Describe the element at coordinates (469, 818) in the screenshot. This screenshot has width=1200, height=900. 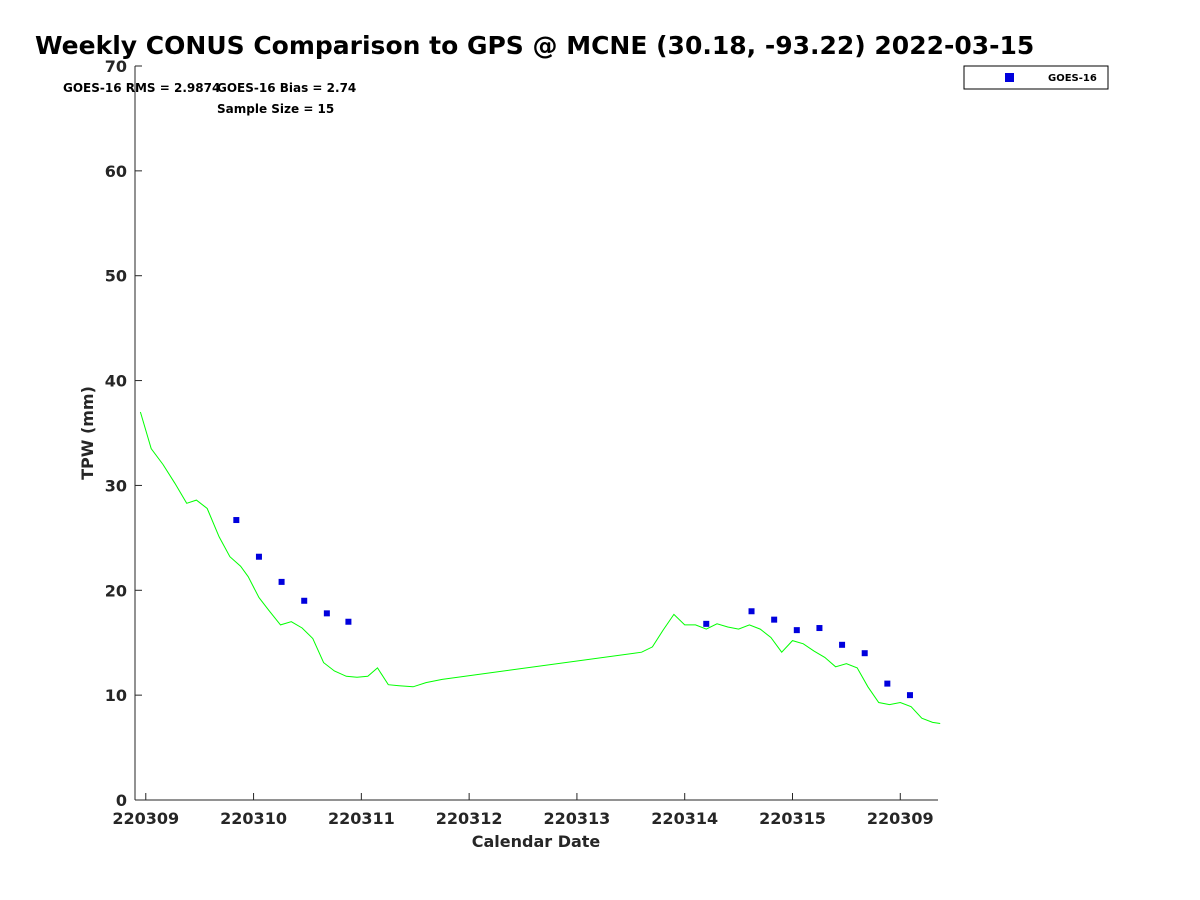
I see `x-tick-label: 220312` at that location.